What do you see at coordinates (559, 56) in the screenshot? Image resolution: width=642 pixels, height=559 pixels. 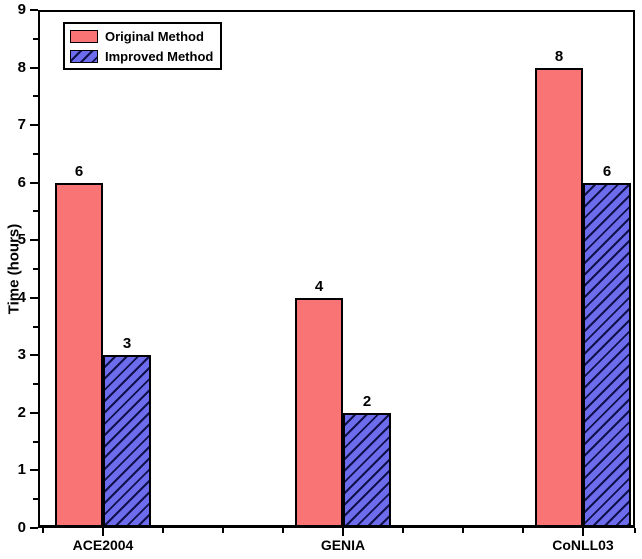 I see `bar-value-label: 8` at bounding box center [559, 56].